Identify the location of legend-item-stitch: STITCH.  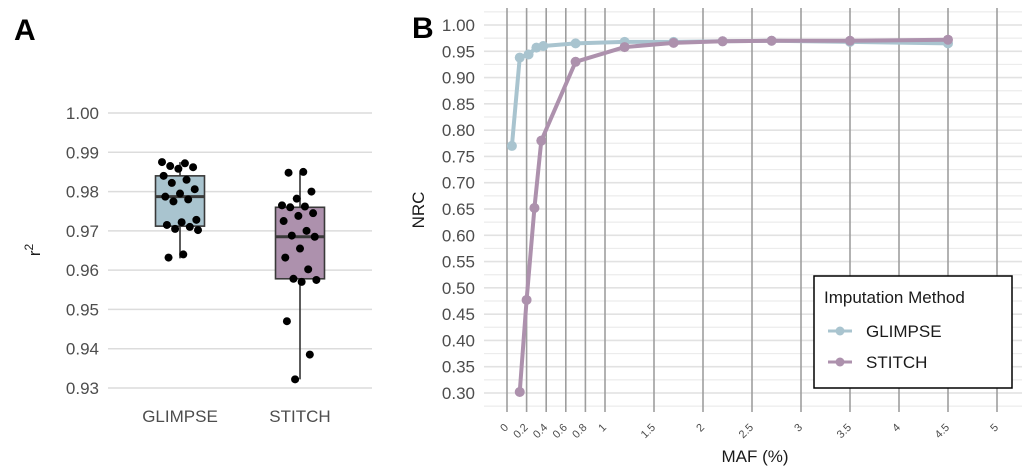
(877, 362).